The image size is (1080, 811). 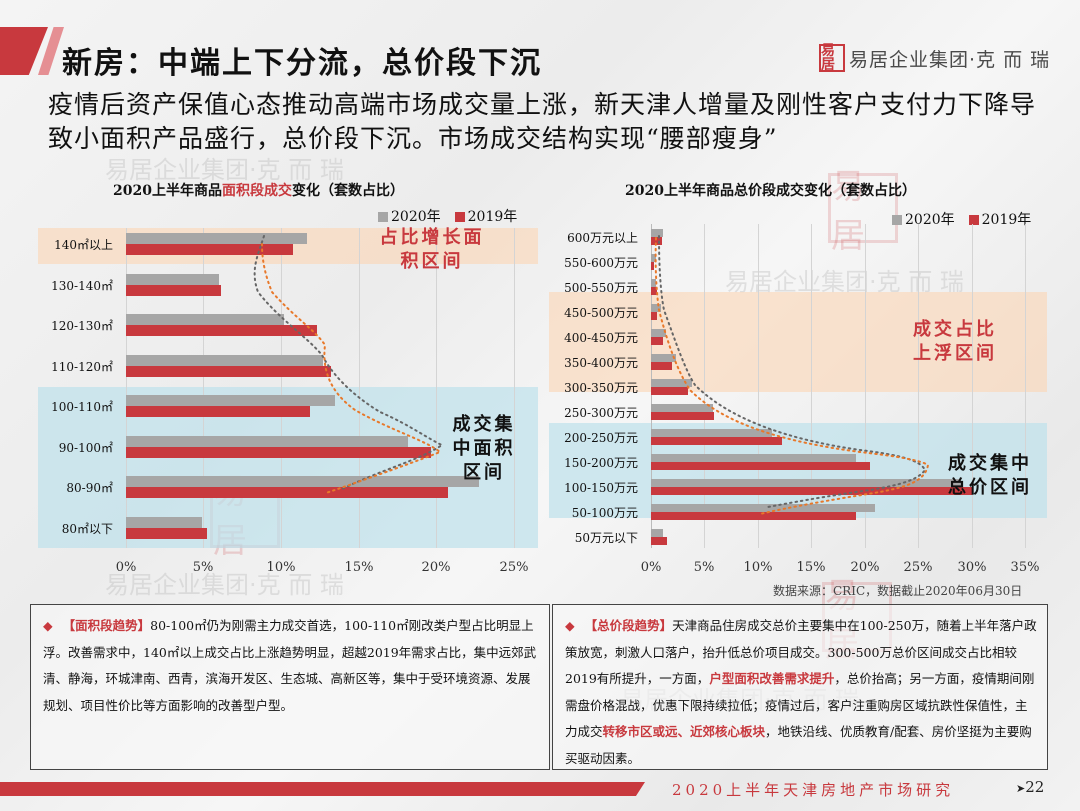 What do you see at coordinates (484, 472) in the screenshot?
I see `annotation-line: 区间` at bounding box center [484, 472].